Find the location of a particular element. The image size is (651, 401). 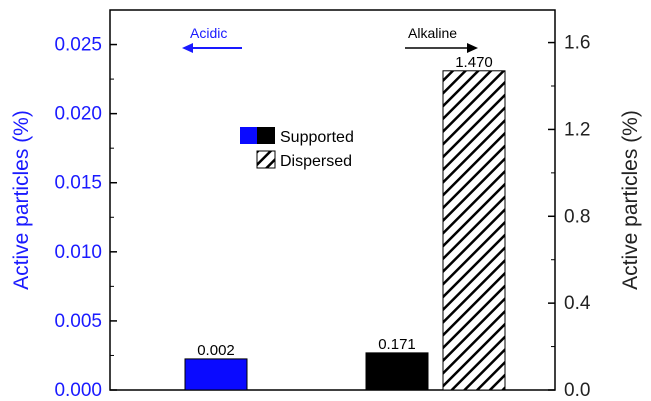

right-axis-ticks: 0.0 0.4 0.8 1.2 1.6 is located at coordinates (569, 217).